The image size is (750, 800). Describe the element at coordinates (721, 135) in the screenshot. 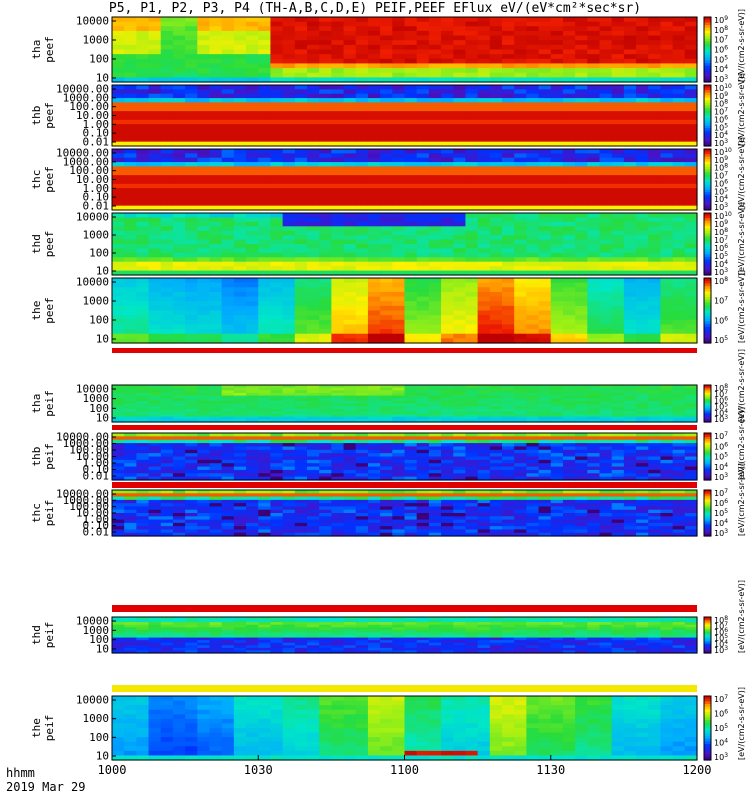

I see `colorbar-tick-label: 104` at that location.